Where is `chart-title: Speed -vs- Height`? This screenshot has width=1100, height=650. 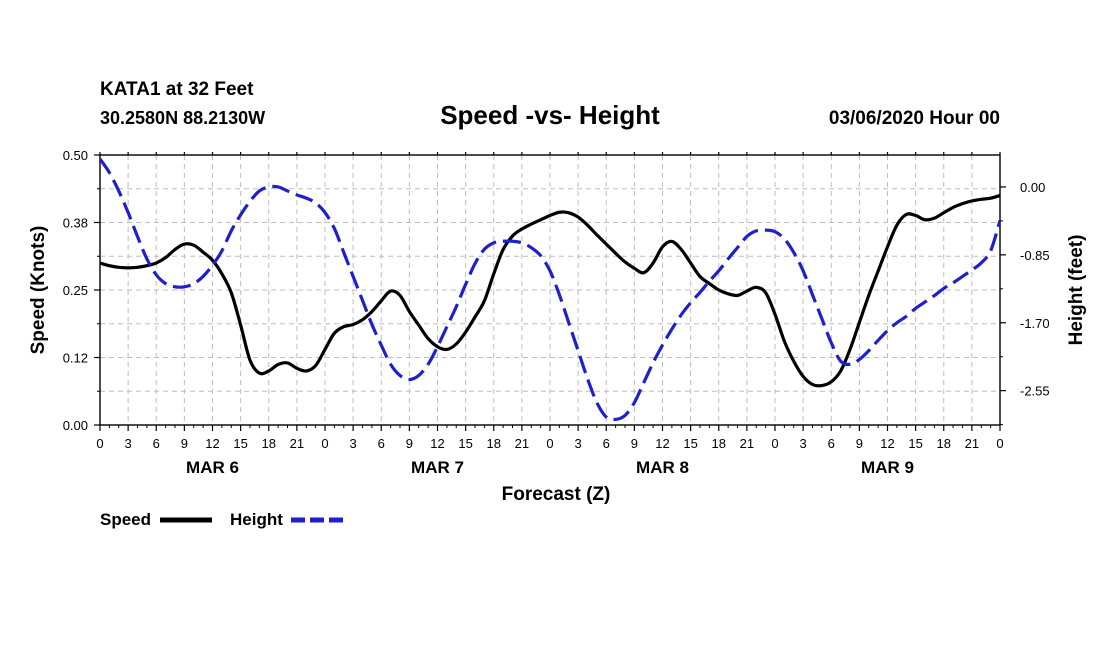 chart-title: Speed -vs- Height is located at coordinates (550, 115).